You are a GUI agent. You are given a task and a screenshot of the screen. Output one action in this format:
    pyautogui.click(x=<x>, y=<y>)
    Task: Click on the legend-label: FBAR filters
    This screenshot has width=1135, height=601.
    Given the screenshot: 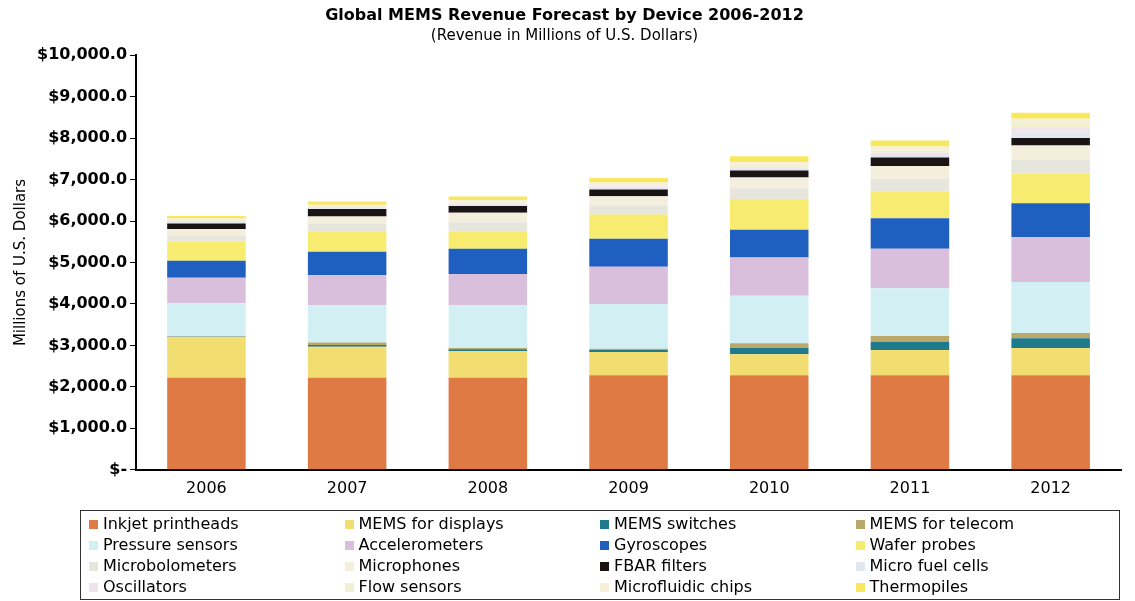 What is the action you would take?
    pyautogui.click(x=660, y=565)
    